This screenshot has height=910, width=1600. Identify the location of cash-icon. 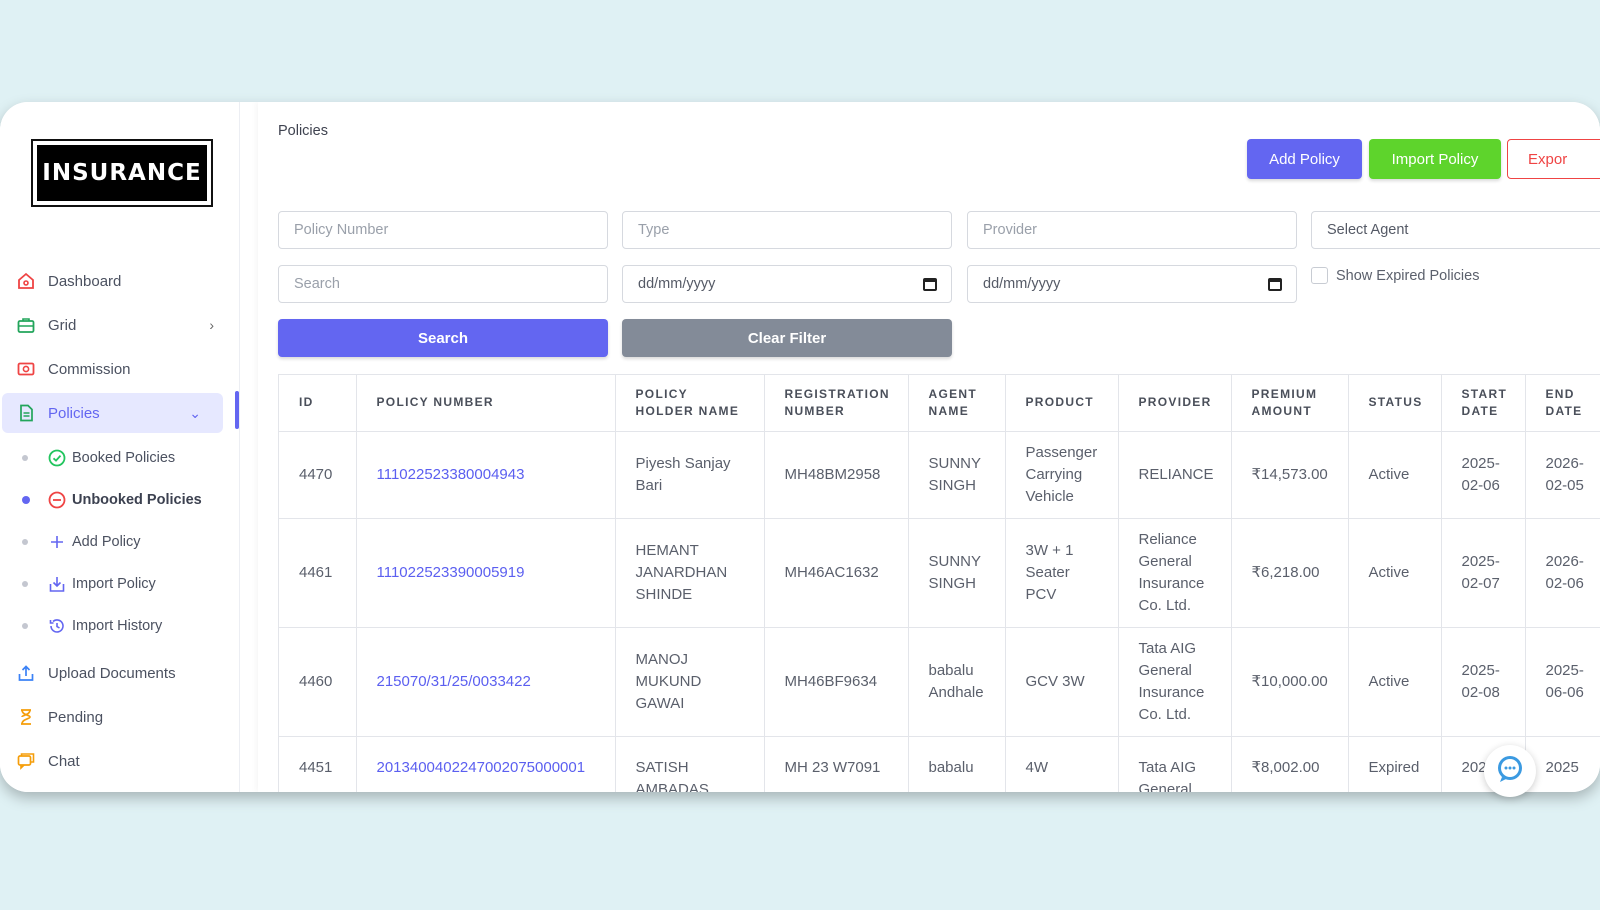
(26, 369).